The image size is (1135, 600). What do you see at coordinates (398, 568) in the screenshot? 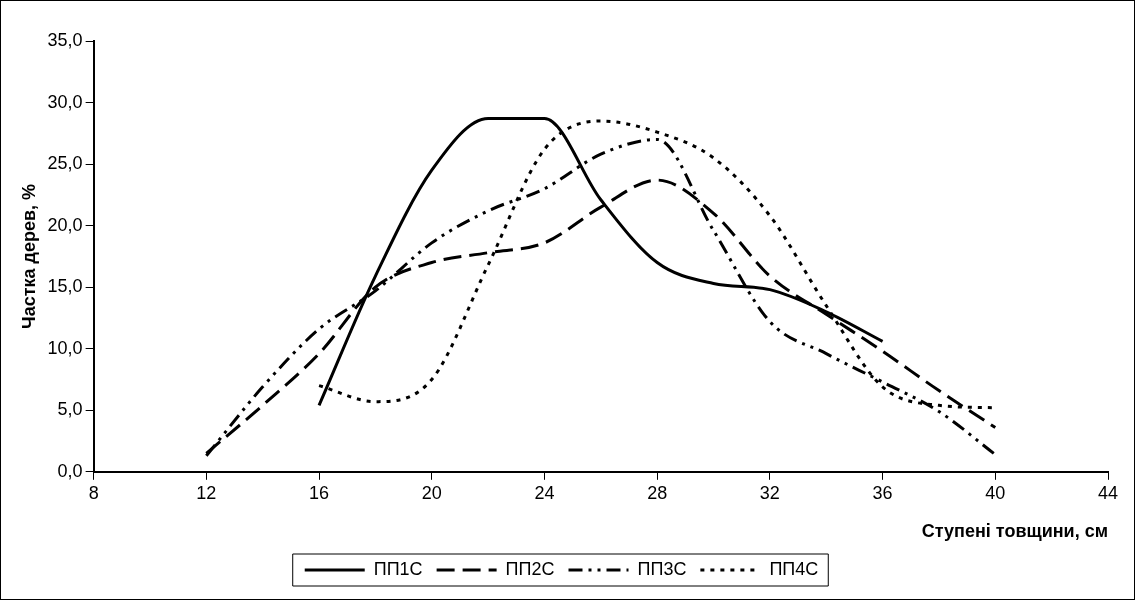
I see `legend-label: ПП1С` at bounding box center [398, 568].